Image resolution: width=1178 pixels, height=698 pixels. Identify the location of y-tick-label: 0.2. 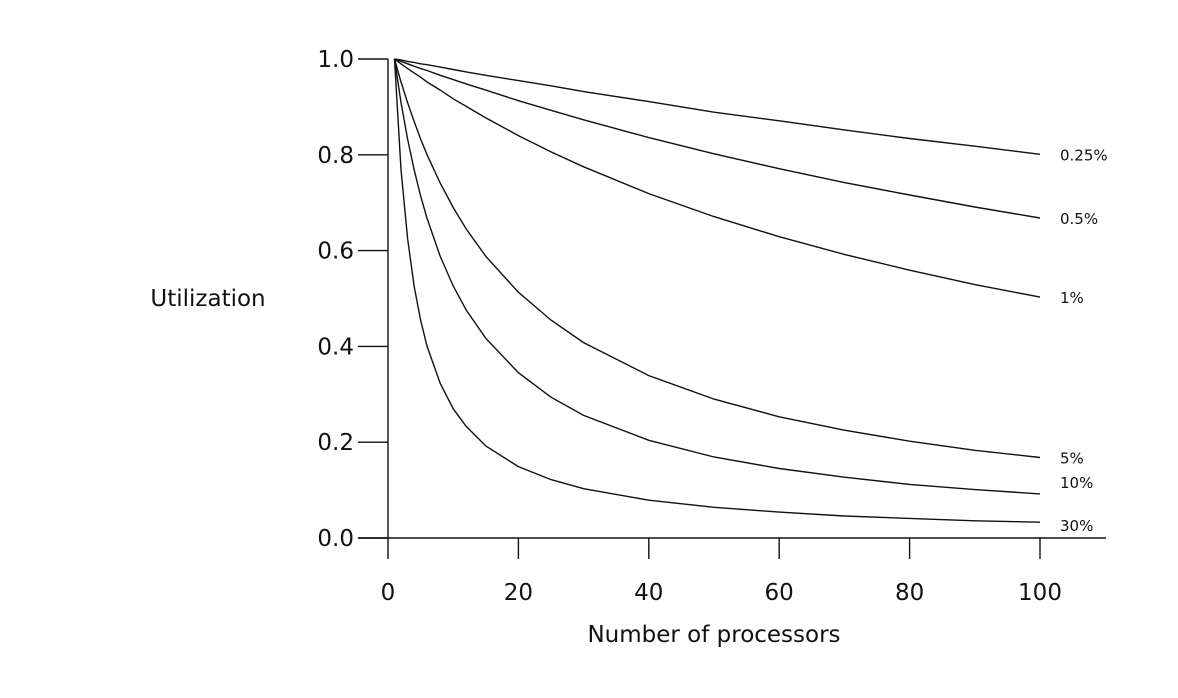
(335, 443).